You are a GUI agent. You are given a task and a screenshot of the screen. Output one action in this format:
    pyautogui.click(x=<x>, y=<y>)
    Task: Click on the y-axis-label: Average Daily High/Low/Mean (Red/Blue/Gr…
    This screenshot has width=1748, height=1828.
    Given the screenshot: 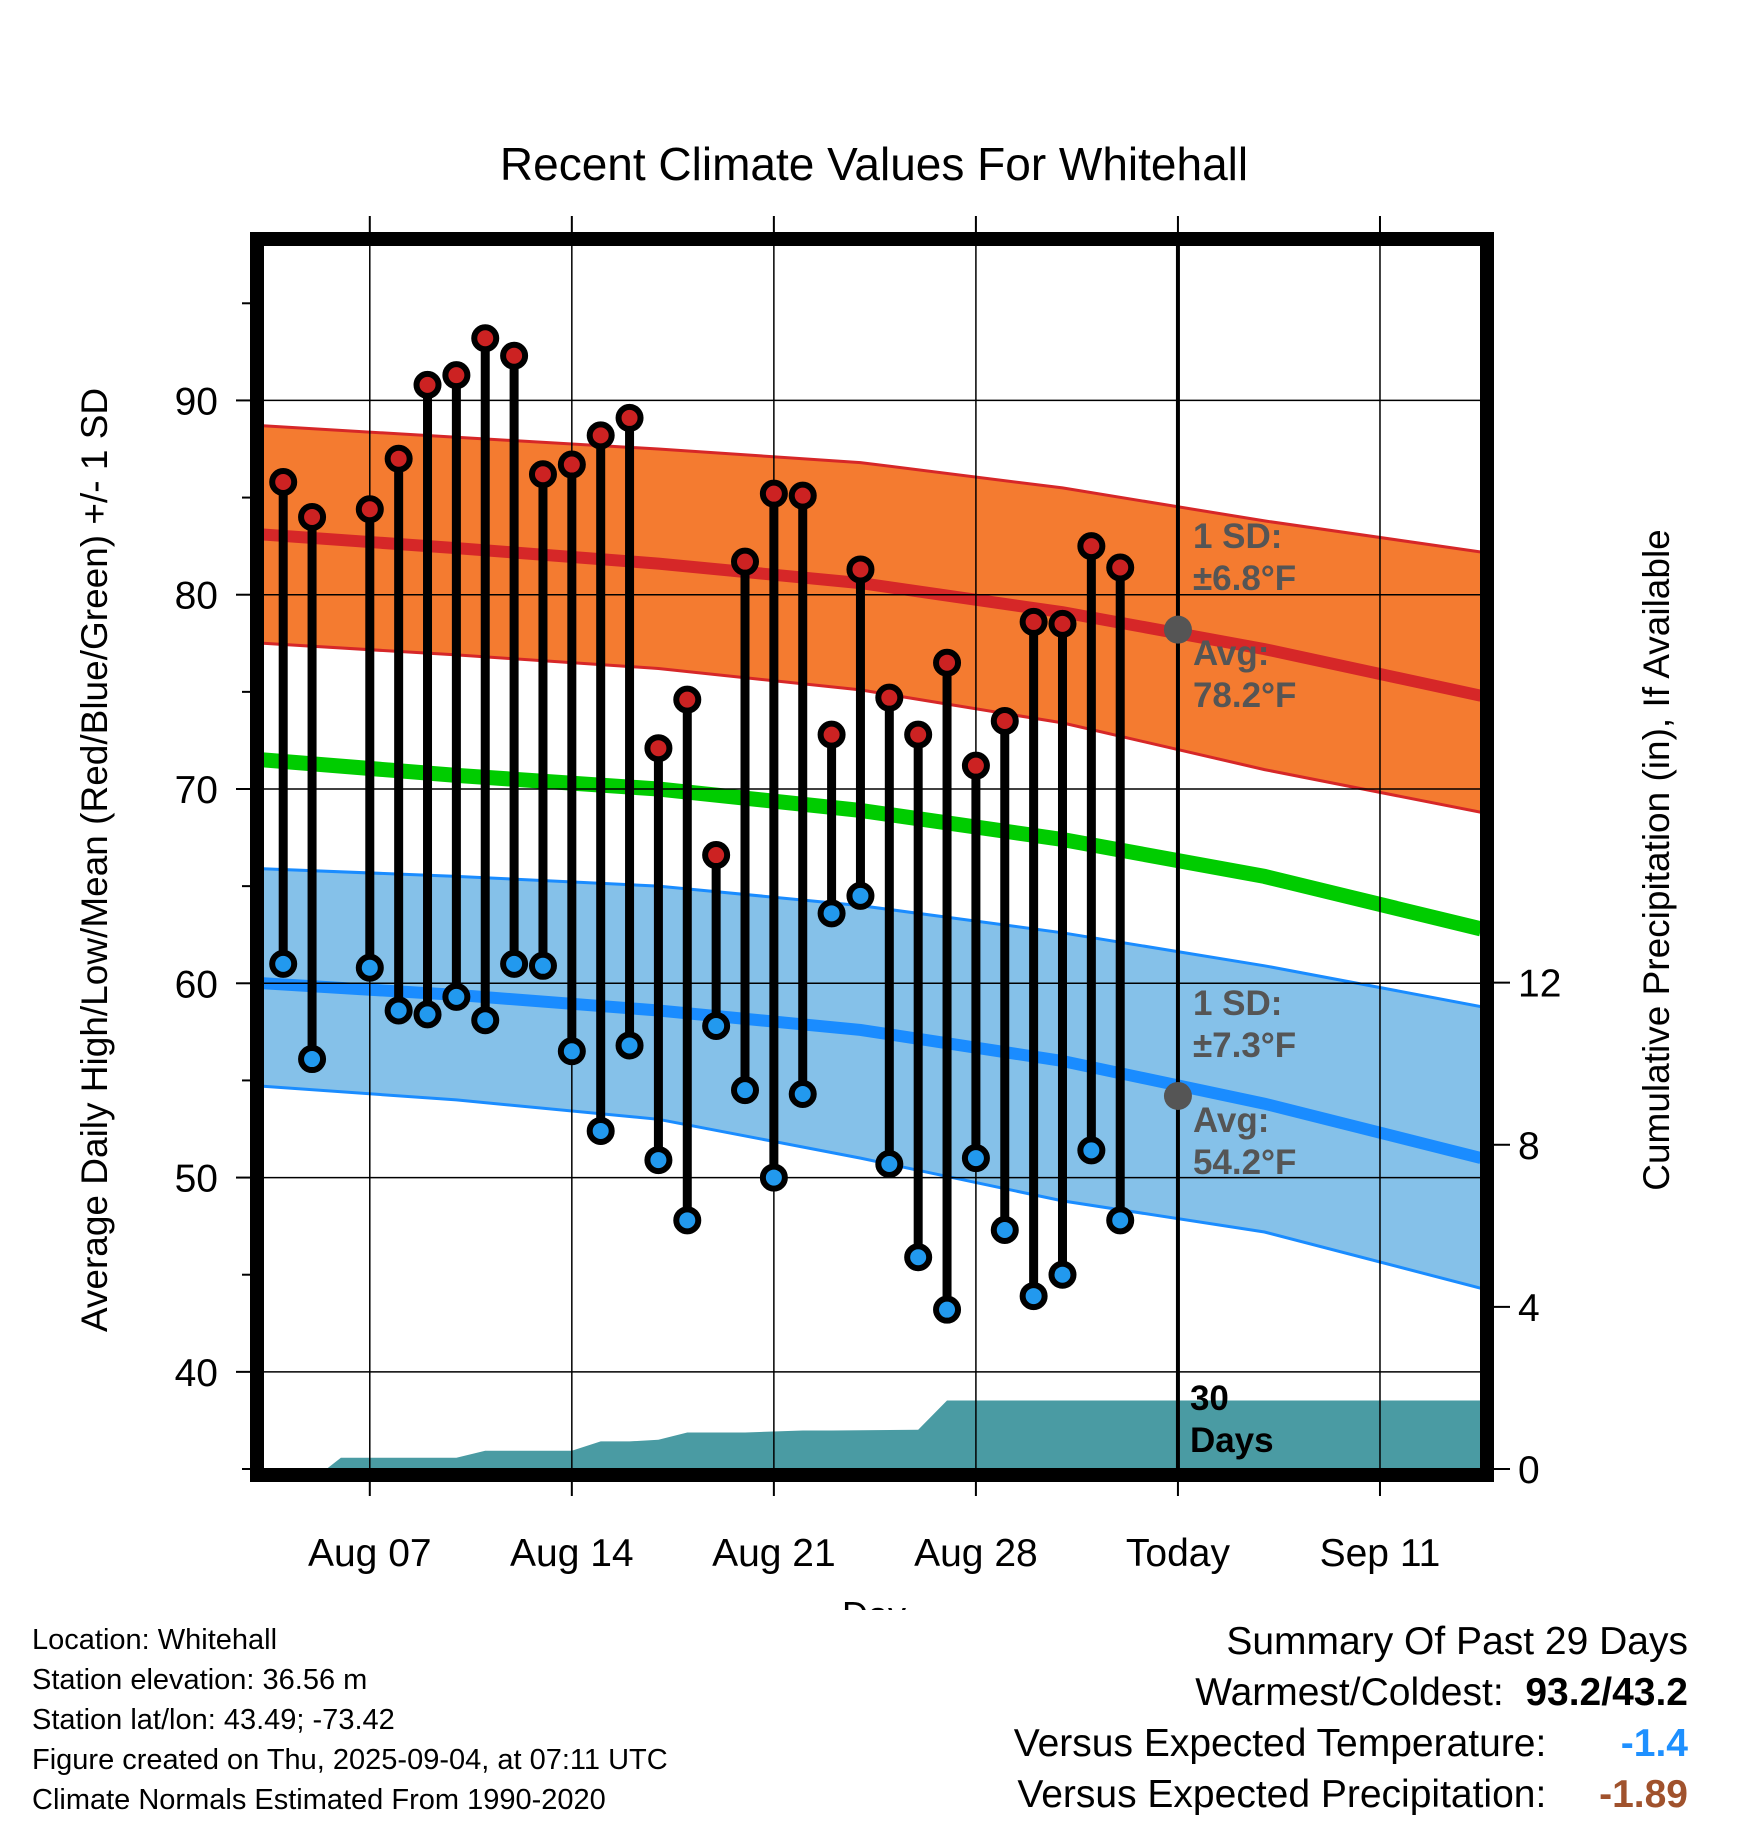 What is the action you would take?
    pyautogui.click(x=94, y=860)
    